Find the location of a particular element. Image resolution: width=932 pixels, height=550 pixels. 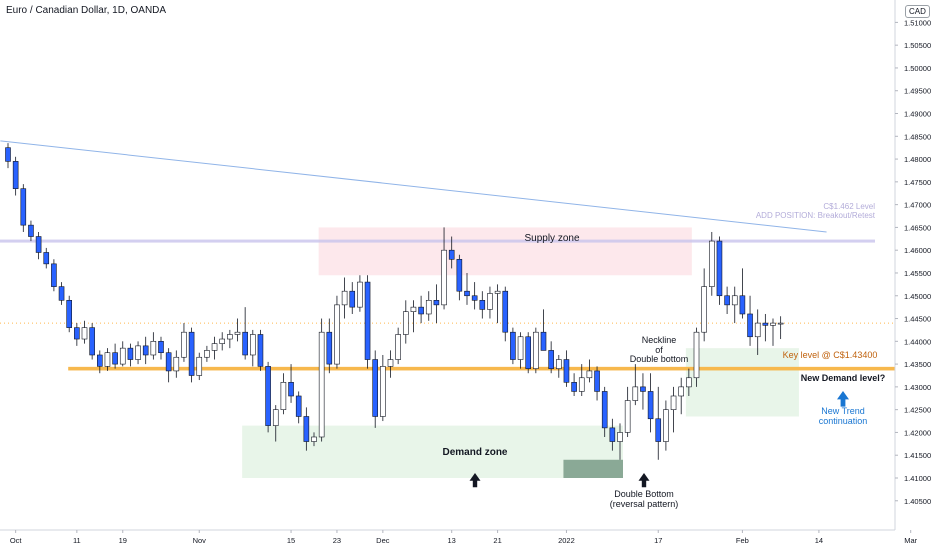

price-tick-label-13: 1.44500 is located at coordinates (917, 319).